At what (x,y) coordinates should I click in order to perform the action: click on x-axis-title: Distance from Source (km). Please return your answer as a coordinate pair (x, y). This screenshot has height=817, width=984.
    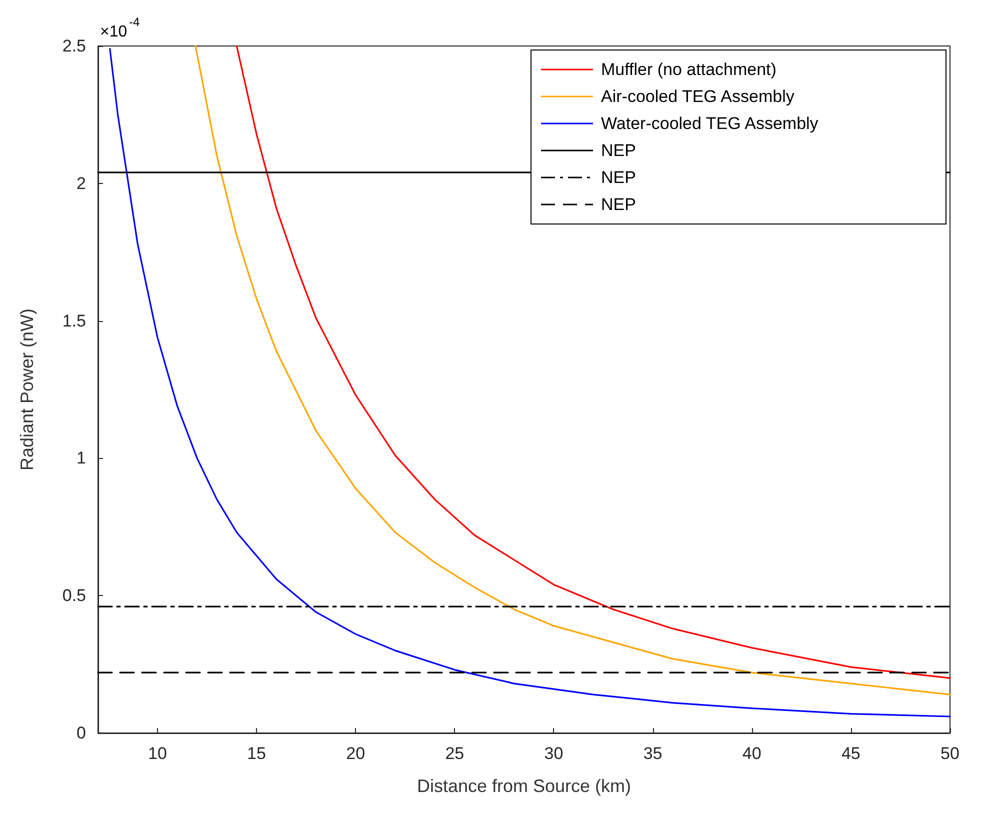
    Looking at the image, I should click on (524, 786).